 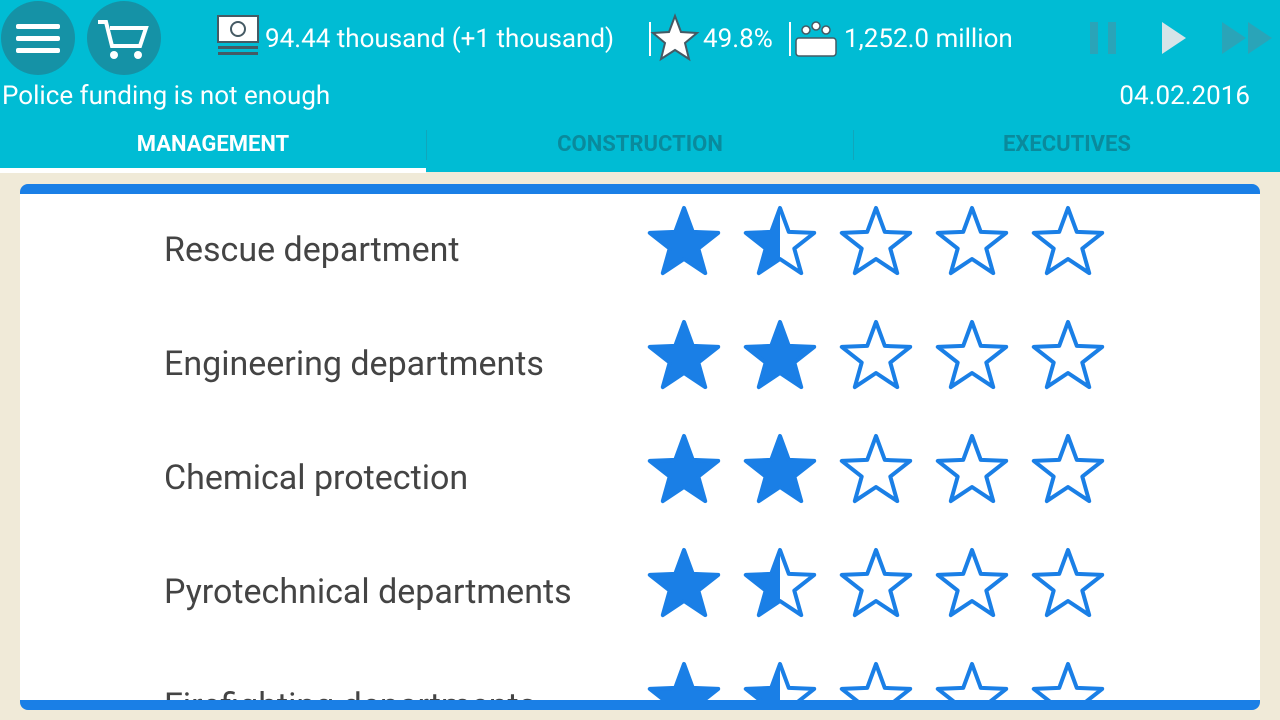 I want to click on population-text: 1,252.0 million, so click(x=928, y=39).